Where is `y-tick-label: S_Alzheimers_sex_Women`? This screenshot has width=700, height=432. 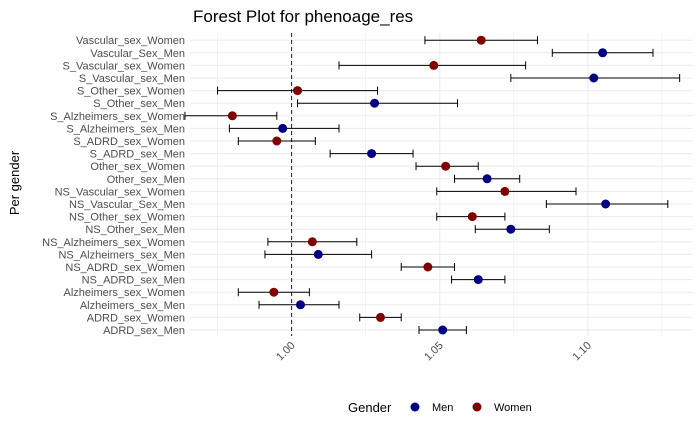 y-tick-label: S_Alzheimers_sex_Women is located at coordinates (117, 117).